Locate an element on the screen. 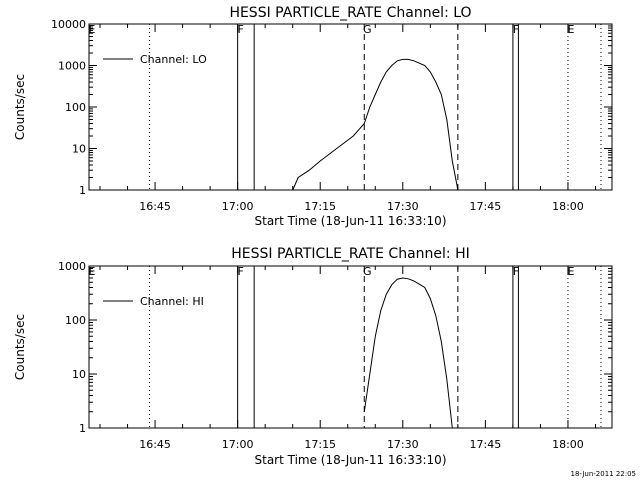 The height and width of the screenshot is (480, 640). chart-title: HESSI PARTICLE_RATE Channel: HI is located at coordinates (350, 254).